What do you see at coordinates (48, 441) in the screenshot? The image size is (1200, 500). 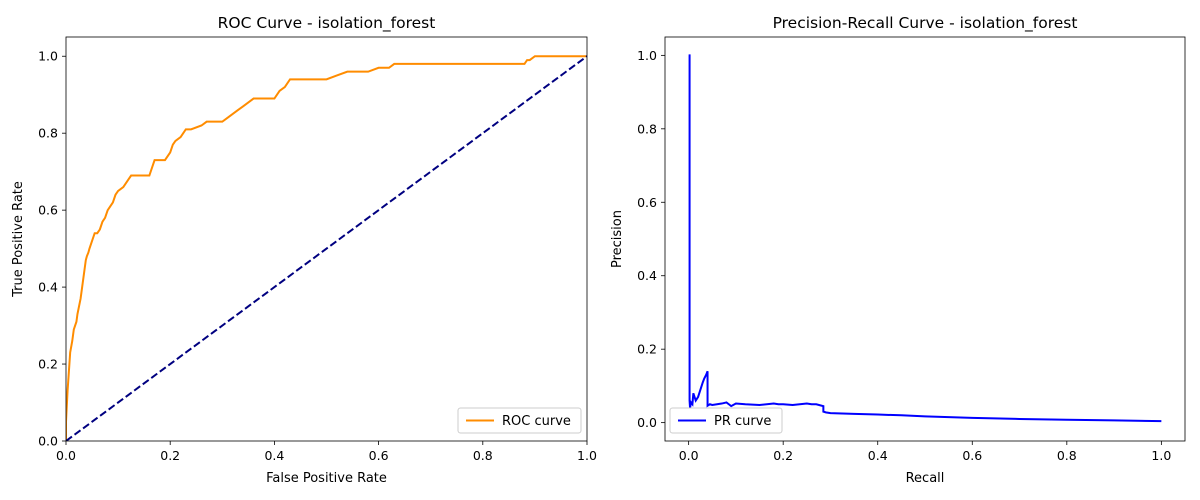 I see `roc-y-tick-label: 0.0` at bounding box center [48, 441].